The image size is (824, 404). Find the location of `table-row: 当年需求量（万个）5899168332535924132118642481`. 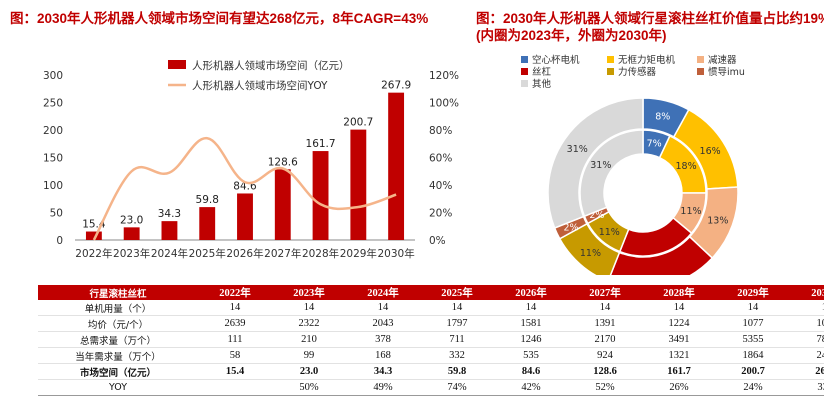

table-row: 当年需求量（万个）5899168332535924132118642481 is located at coordinates (431, 355).